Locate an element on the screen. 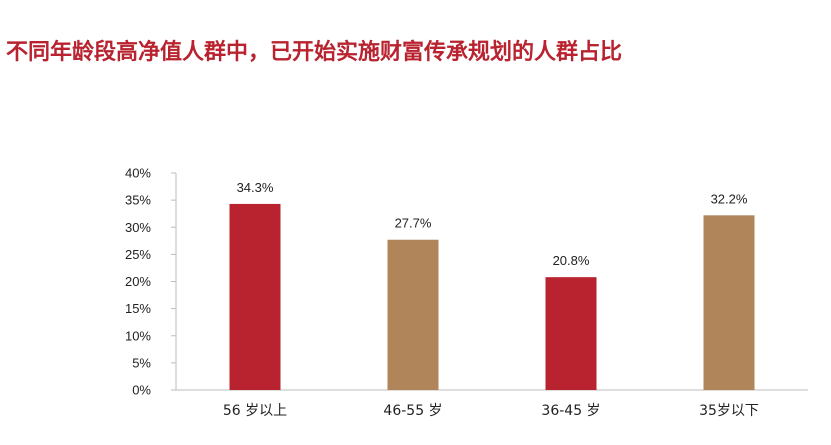  chart-title: 不同年龄段高净值人群中，已开始实施财富传承规划的人群占比 is located at coordinates (314, 52).